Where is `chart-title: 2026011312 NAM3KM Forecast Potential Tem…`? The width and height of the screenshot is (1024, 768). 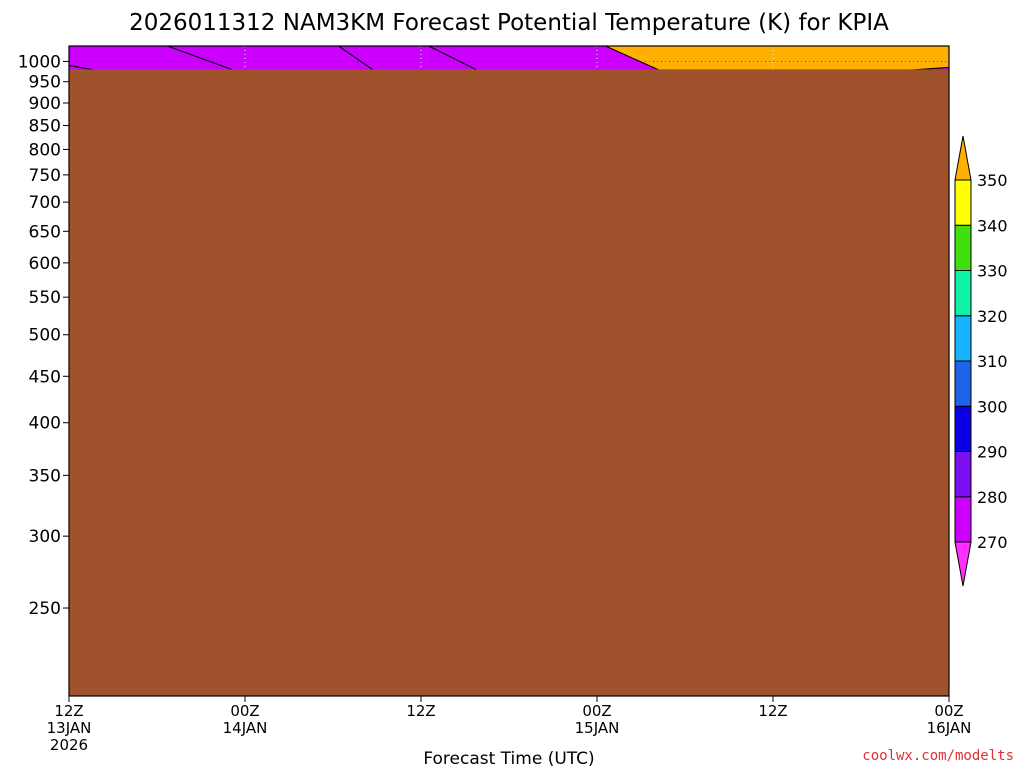
chart-title: 2026011312 NAM3KM Forecast Potential Tem… is located at coordinates (509, 23).